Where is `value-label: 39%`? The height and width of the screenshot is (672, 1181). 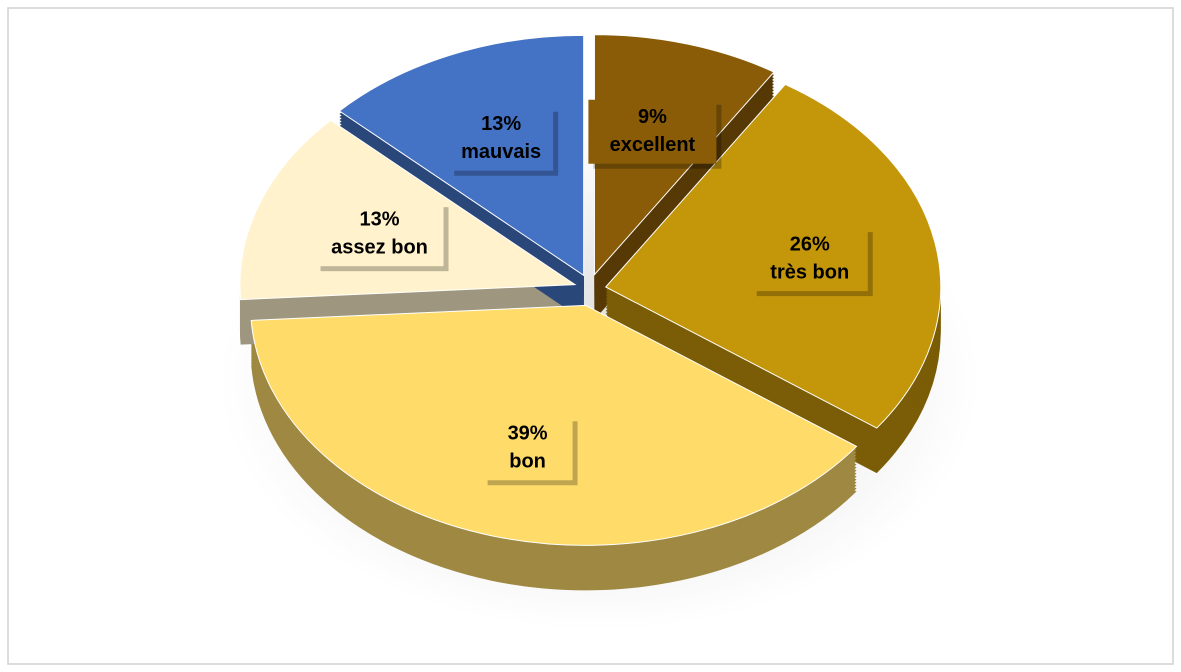
value-label: 39% is located at coordinates (528, 434).